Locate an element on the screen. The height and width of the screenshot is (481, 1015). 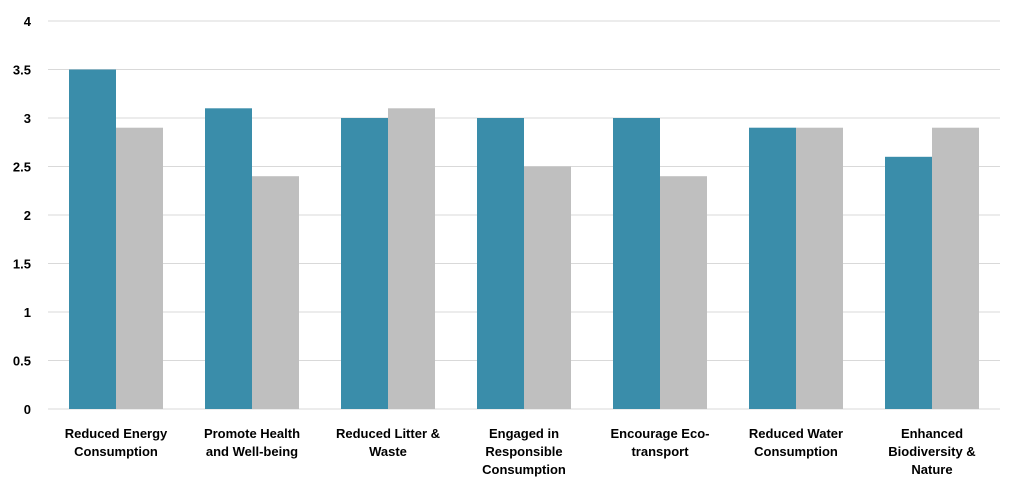
y-tick-label: 2 is located at coordinates (27, 215).